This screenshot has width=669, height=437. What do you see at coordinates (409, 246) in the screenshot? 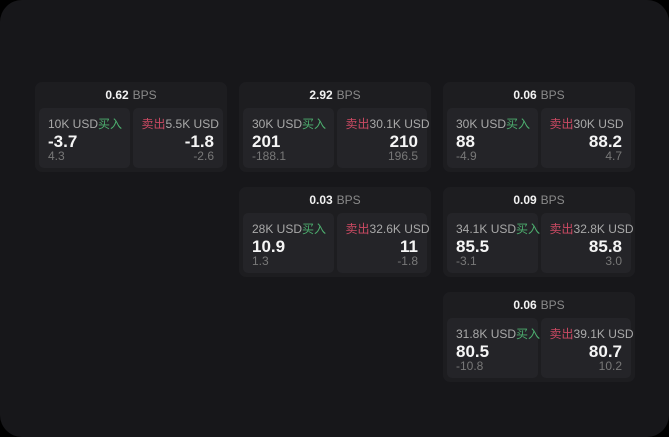
I see `sell-price: 11` at bounding box center [409, 246].